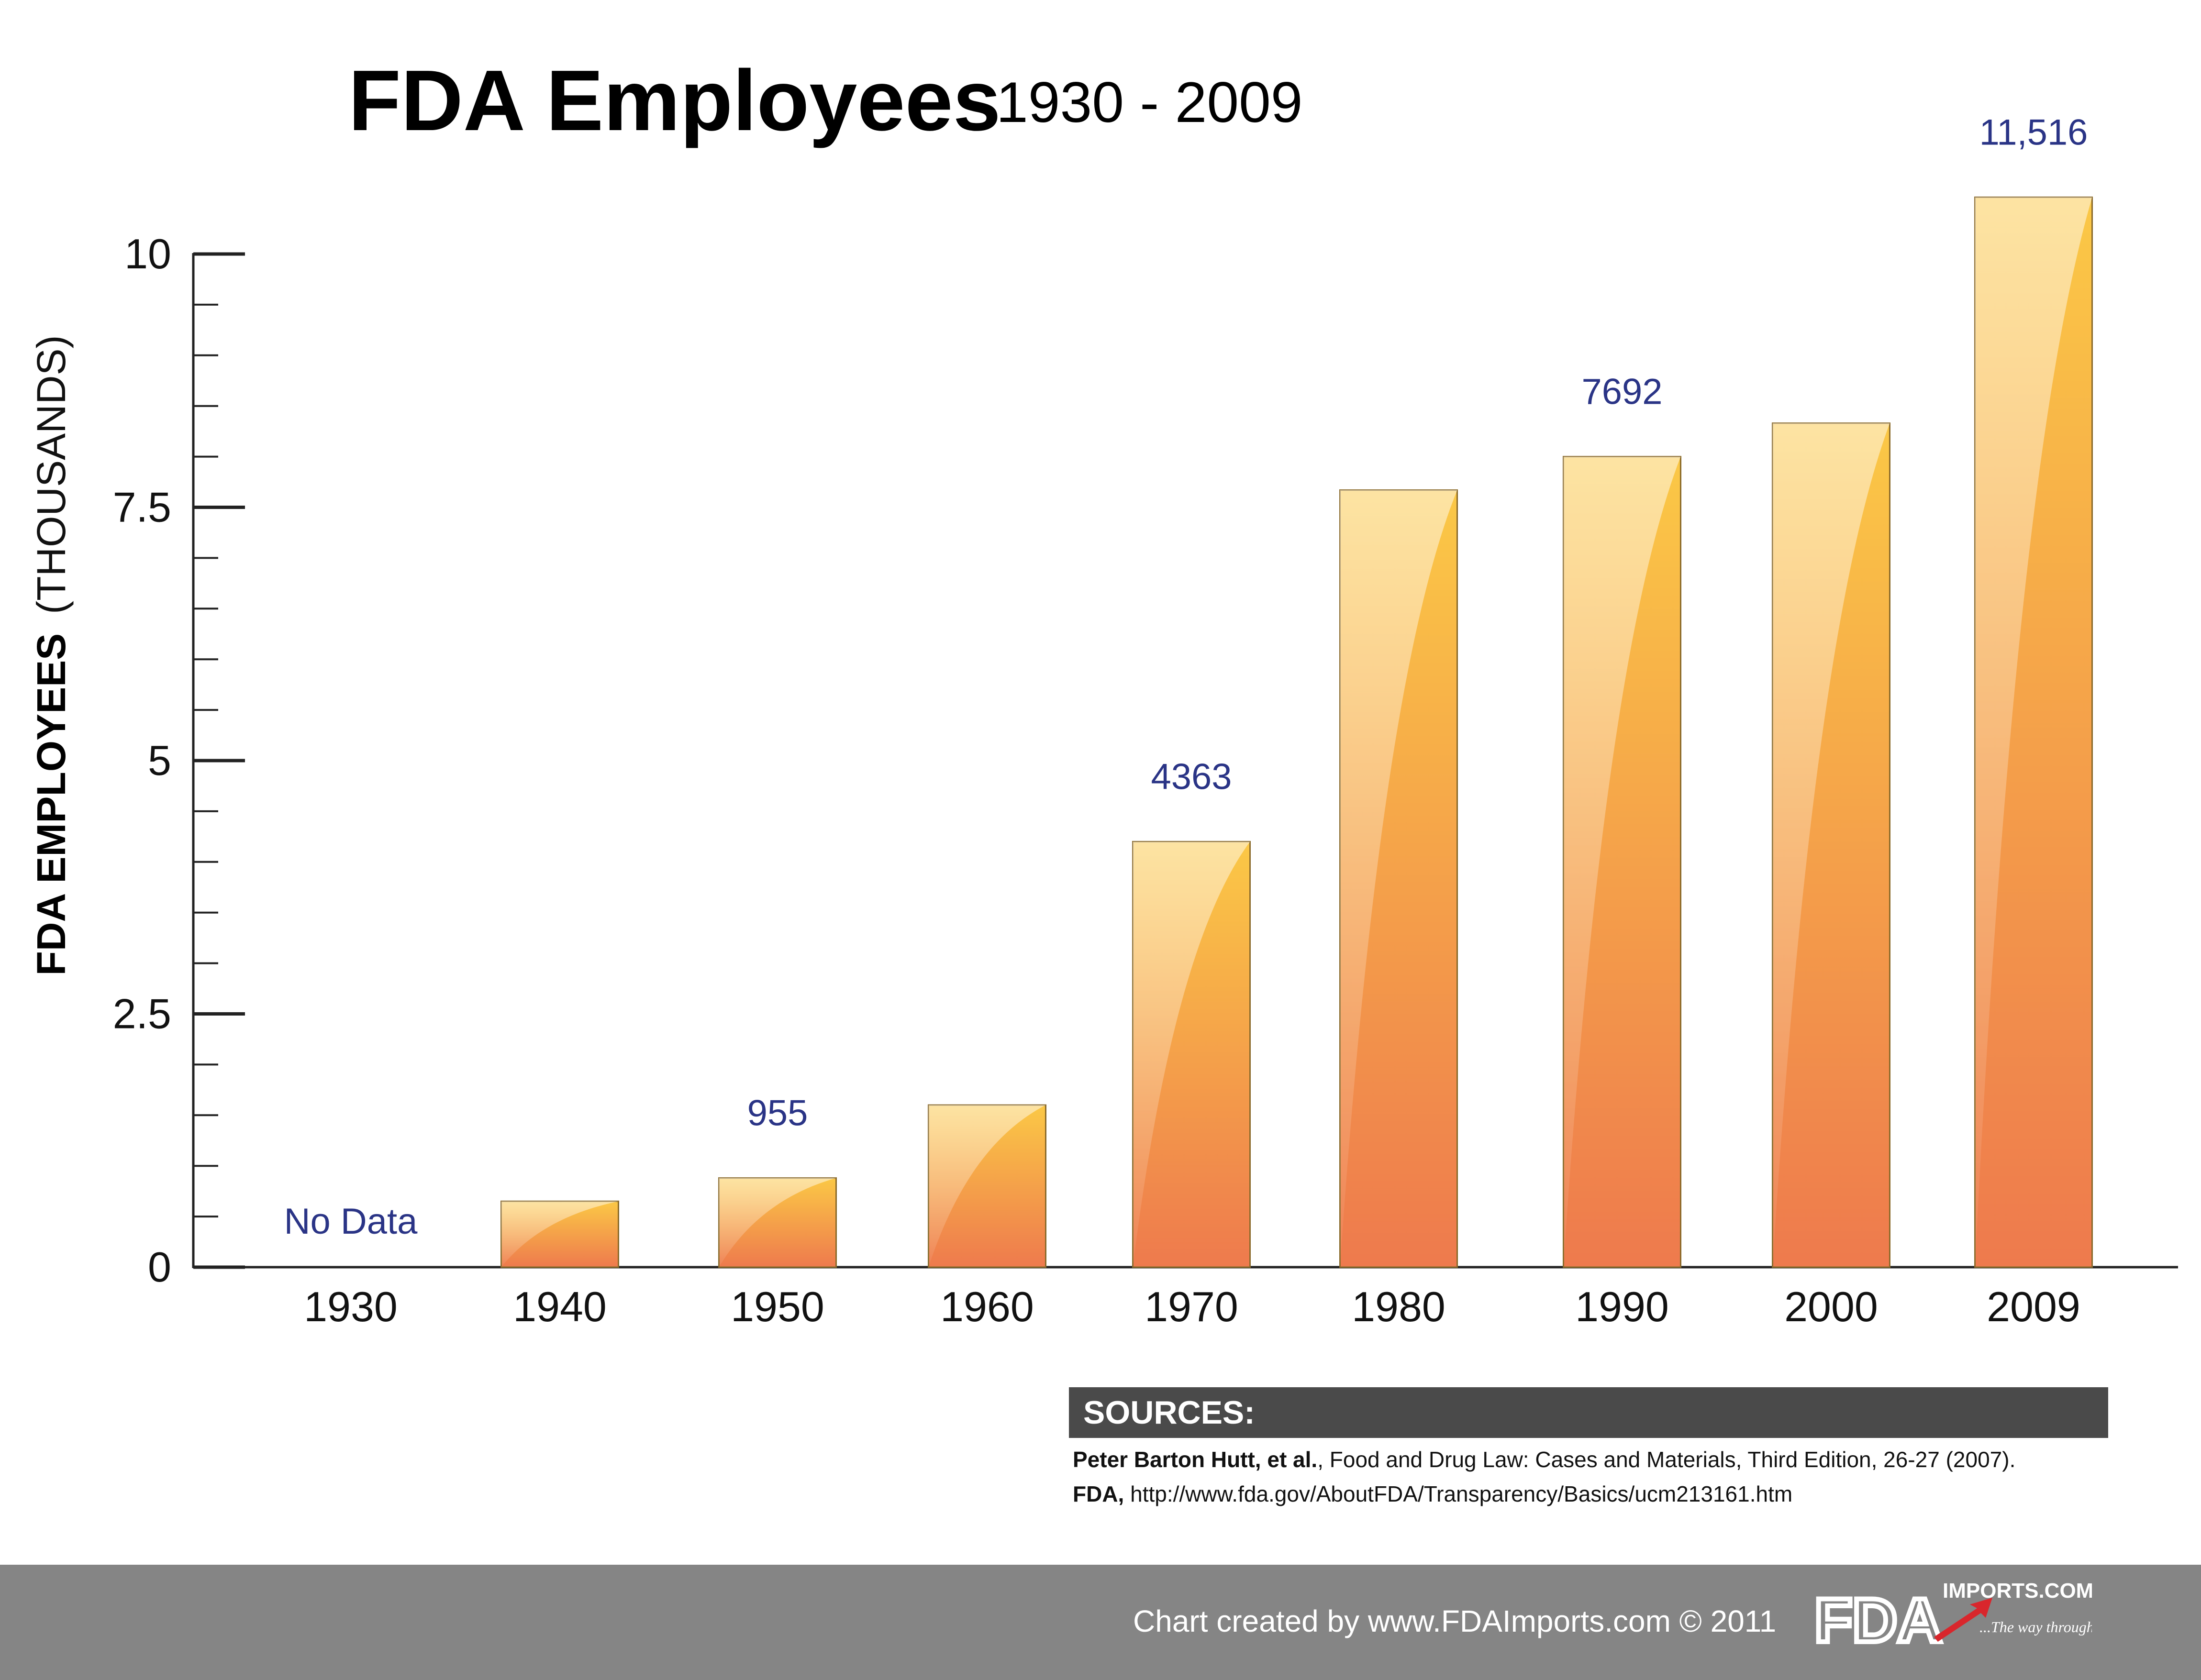 This screenshot has height=1680, width=2201. I want to click on y-tick-label: 5, so click(160, 761).